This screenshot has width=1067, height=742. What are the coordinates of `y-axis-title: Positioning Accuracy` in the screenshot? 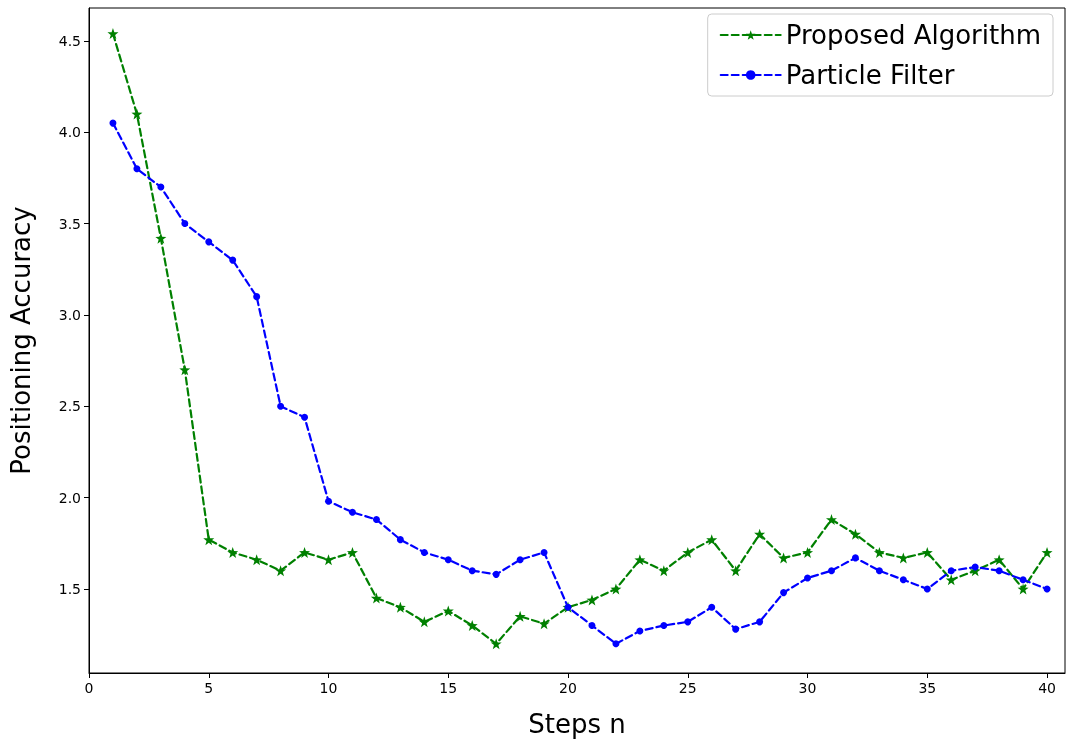 It's located at (21, 340).